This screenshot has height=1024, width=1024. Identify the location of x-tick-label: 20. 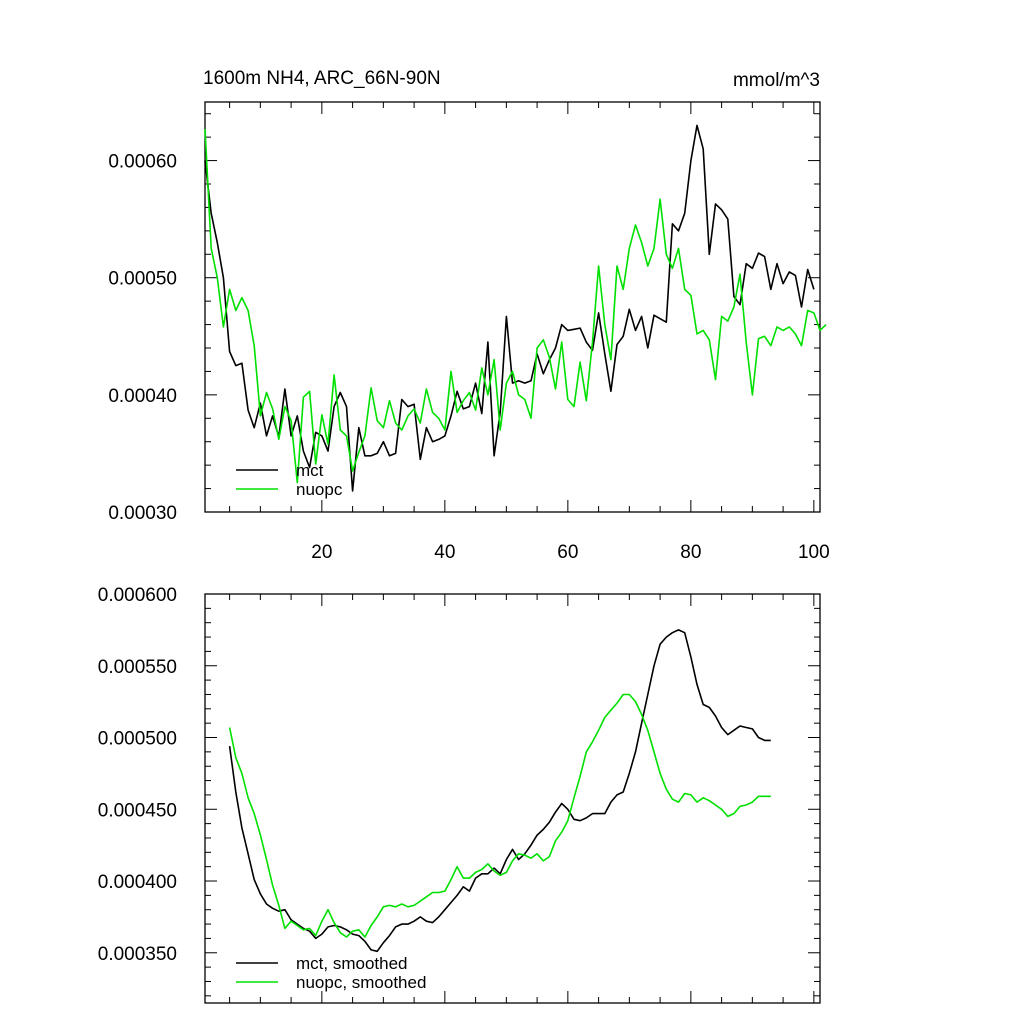
(321, 552).